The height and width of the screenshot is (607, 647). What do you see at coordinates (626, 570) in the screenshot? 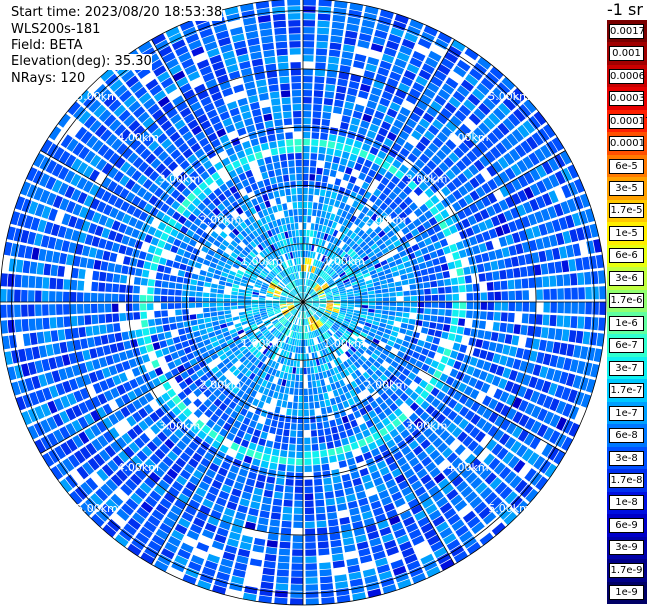
I see `colorbar-tick-label: 1.7e-9` at bounding box center [626, 570].